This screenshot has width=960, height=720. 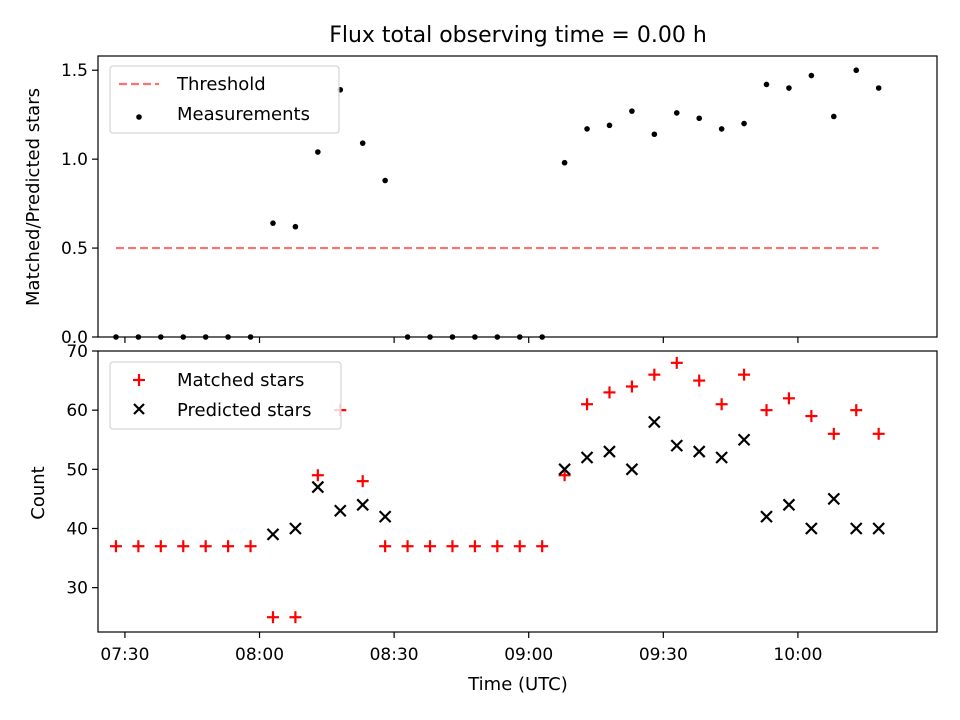 I want to click on ratio-legend: Threshold Measurements, so click(x=224, y=99).